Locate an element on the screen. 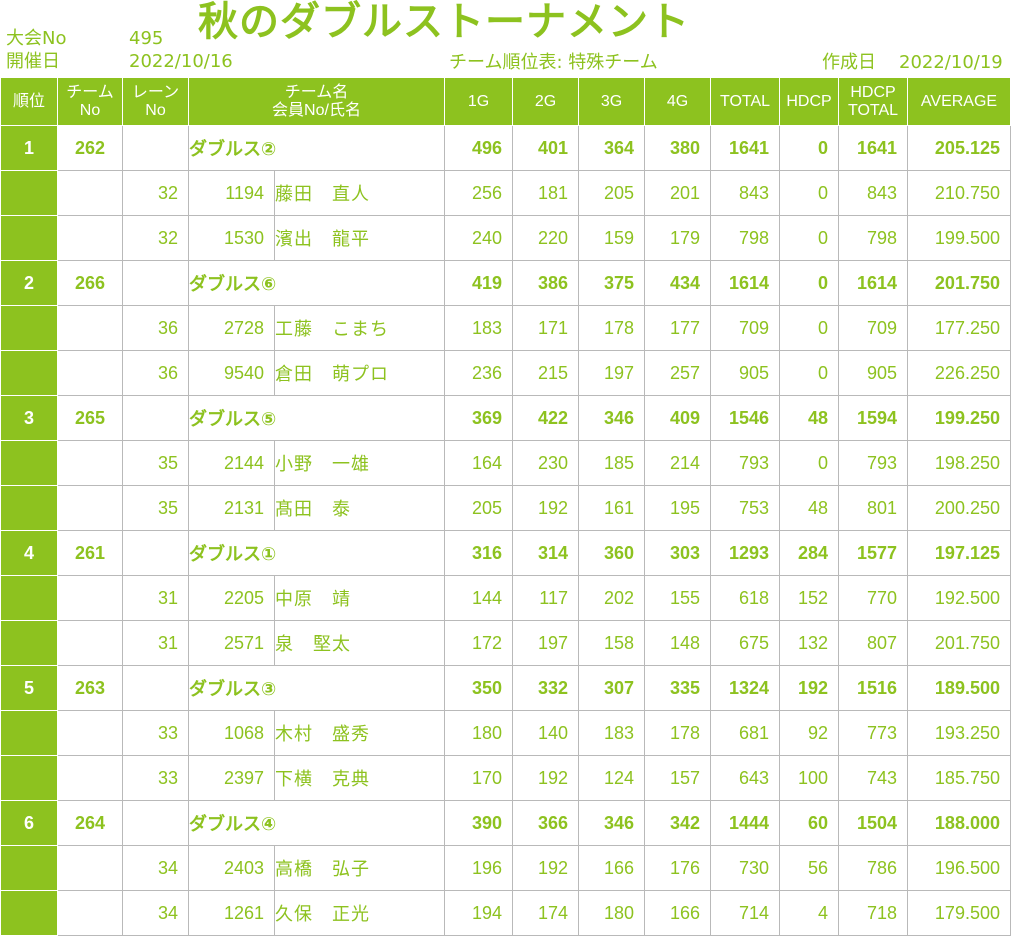  member-row: 34 2403 高橋 弘子 196 192 166 176 730 56 786 196.500 is located at coordinates (505, 868).